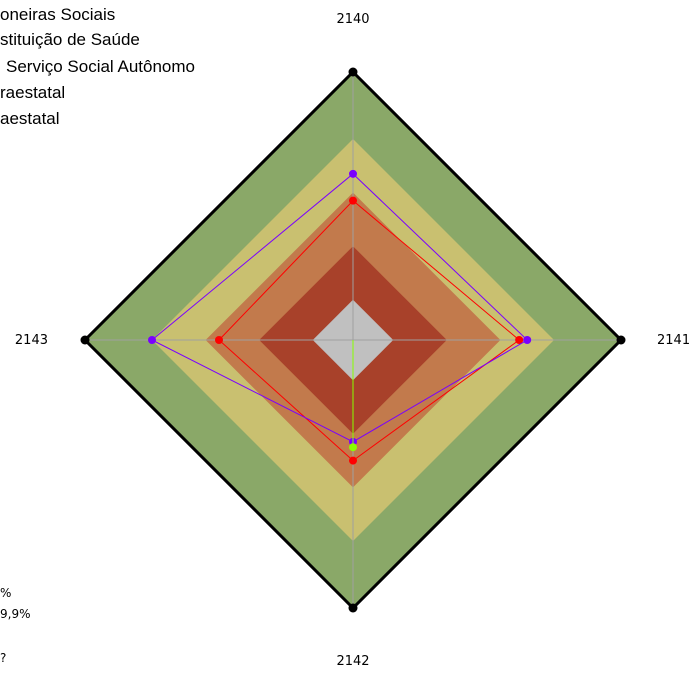 The image size is (696, 673). I want to click on axis-label-2141: 2141, so click(673, 340).